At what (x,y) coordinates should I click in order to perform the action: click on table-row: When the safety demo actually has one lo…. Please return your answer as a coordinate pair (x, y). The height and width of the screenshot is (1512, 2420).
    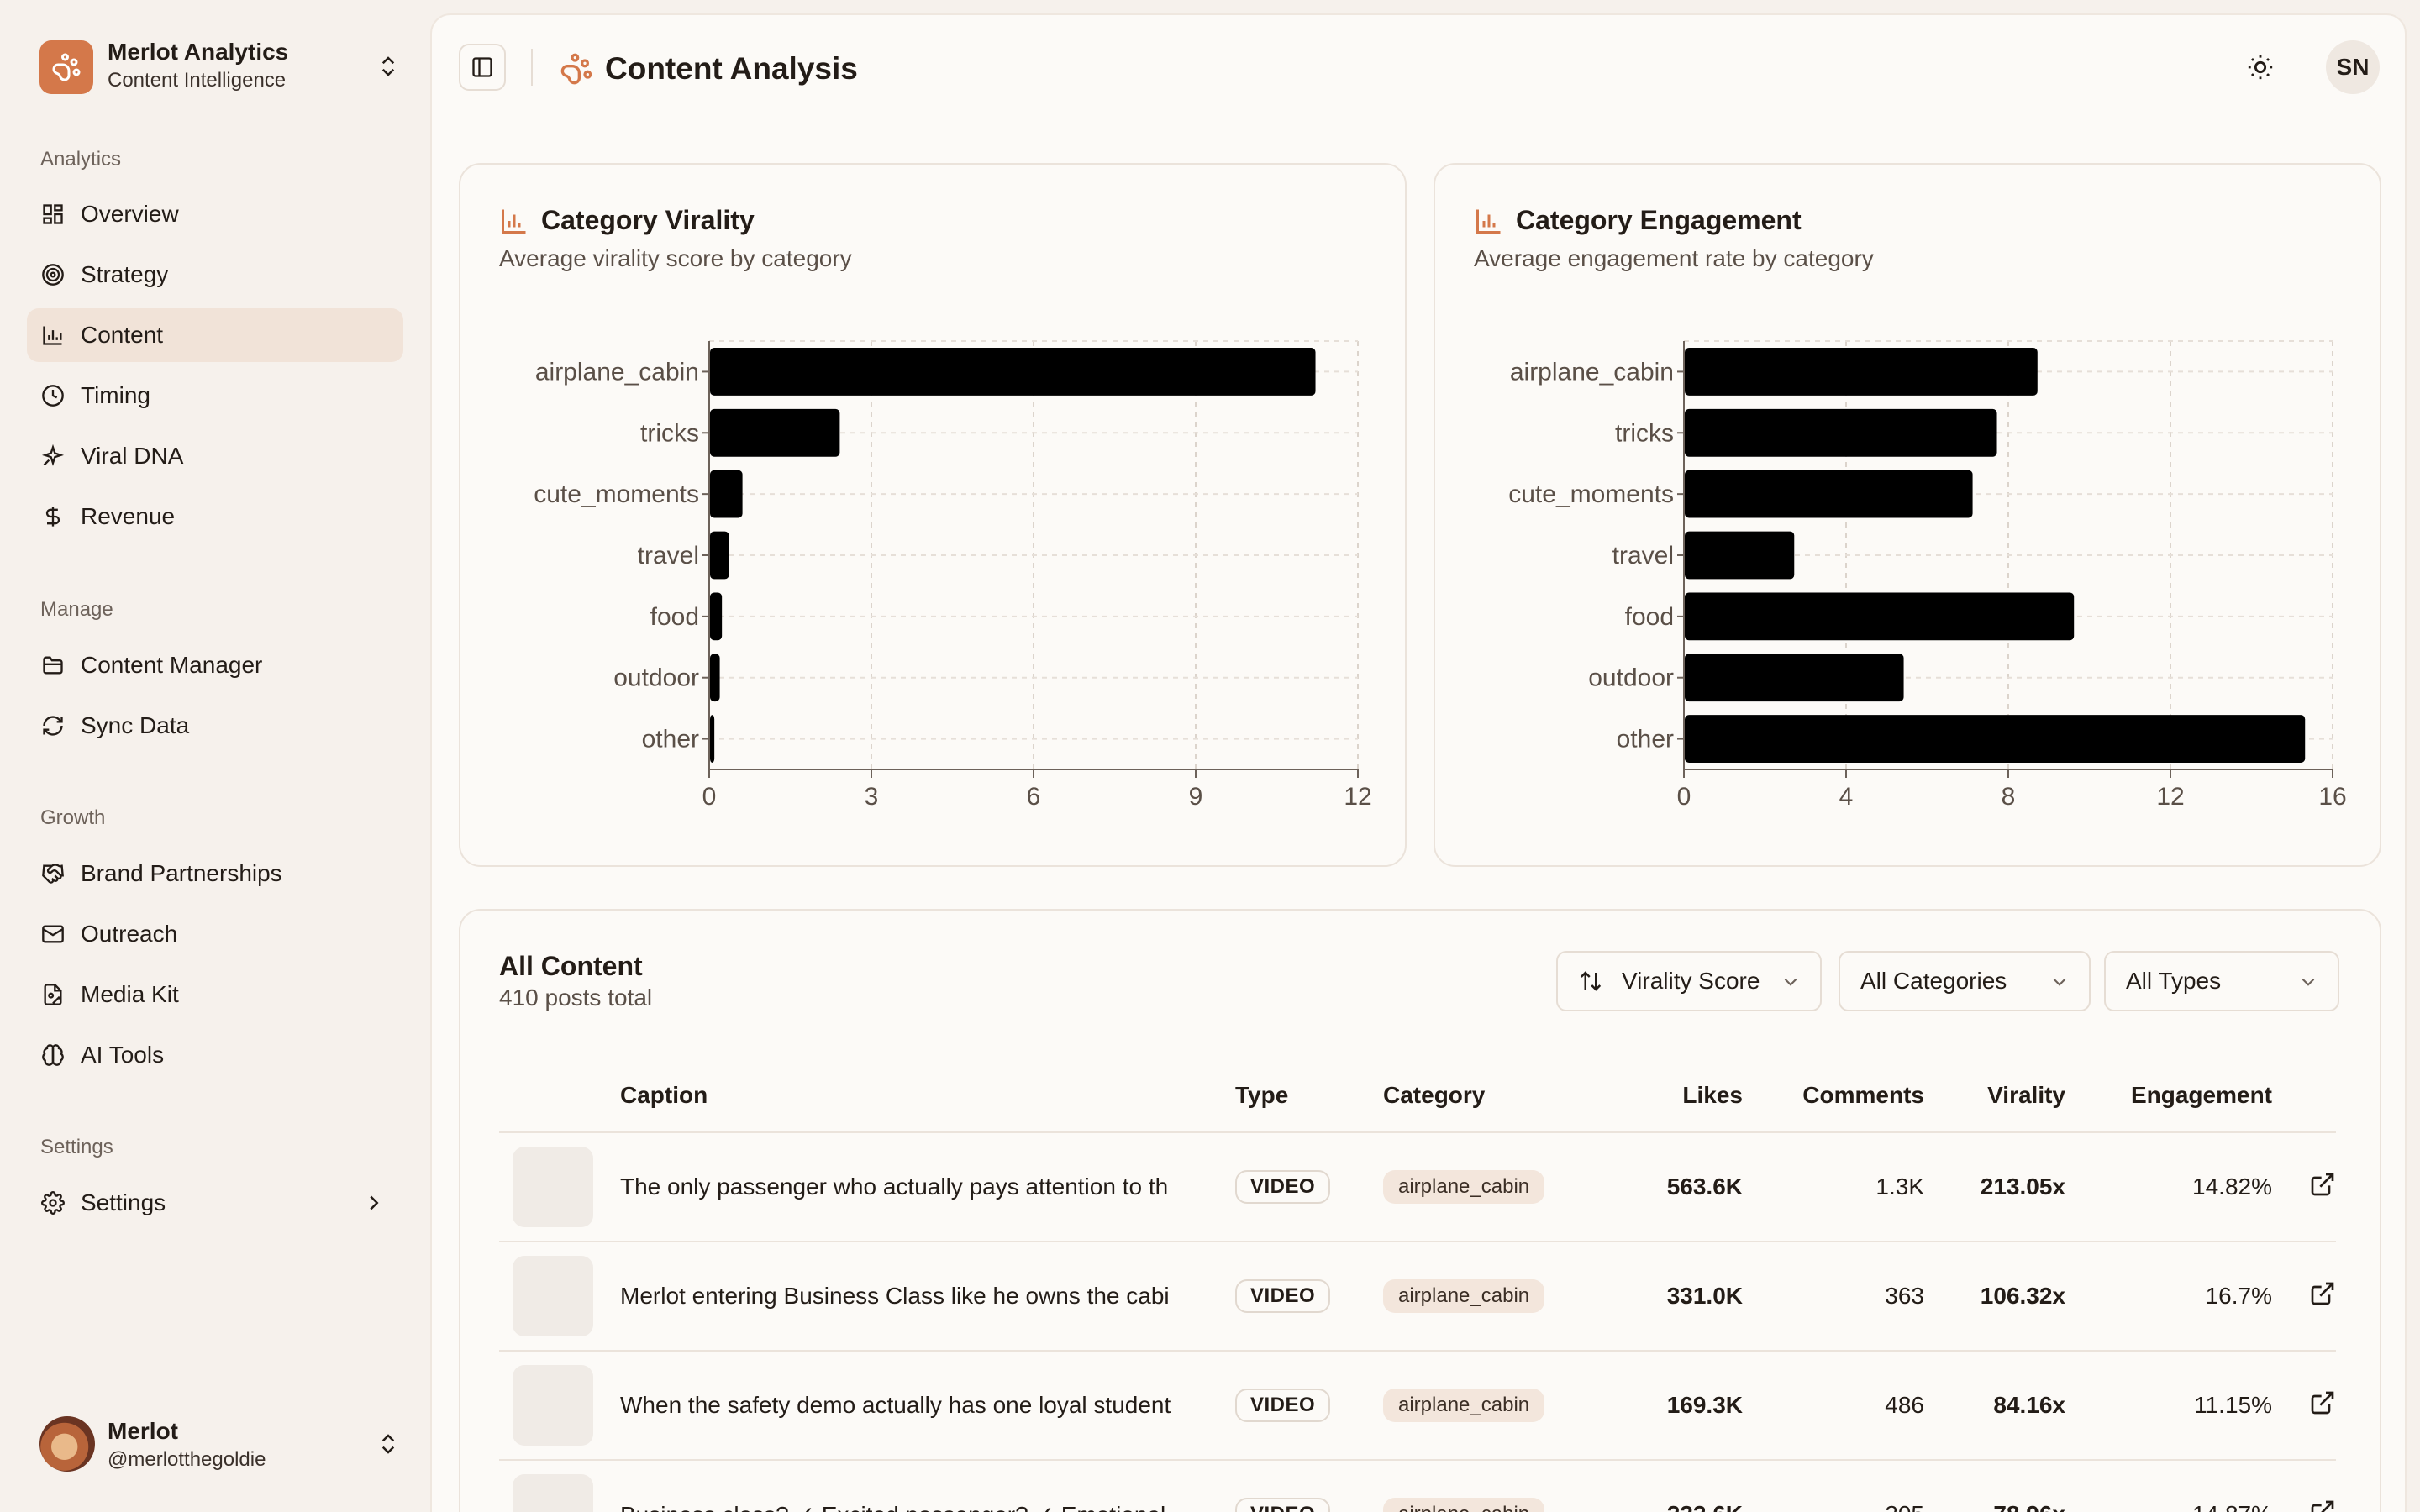
    Looking at the image, I should click on (1417, 1406).